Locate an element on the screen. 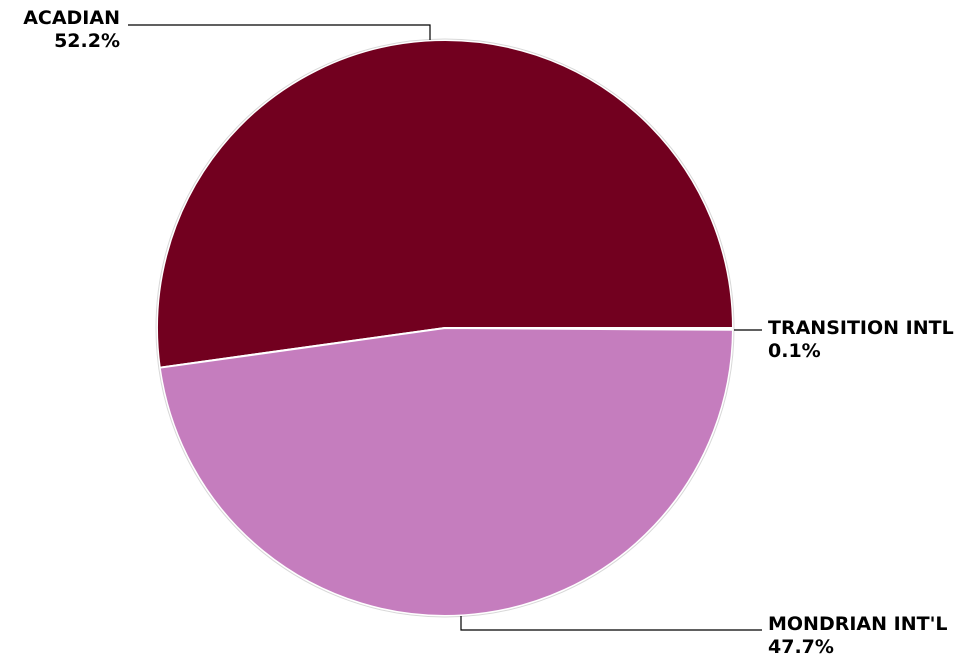  slice-label-mondrian-intl-value: 47.7% is located at coordinates (801, 646).